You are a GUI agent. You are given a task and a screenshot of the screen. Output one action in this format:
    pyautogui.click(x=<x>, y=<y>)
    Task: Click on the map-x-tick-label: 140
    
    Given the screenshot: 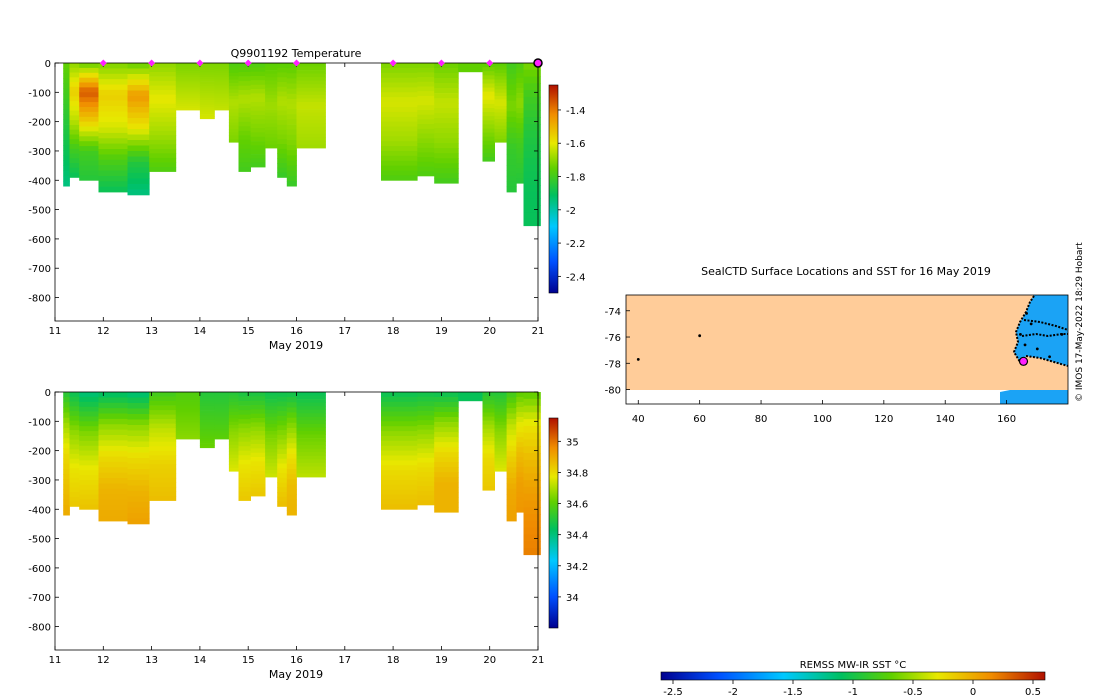 What is the action you would take?
    pyautogui.click(x=945, y=419)
    